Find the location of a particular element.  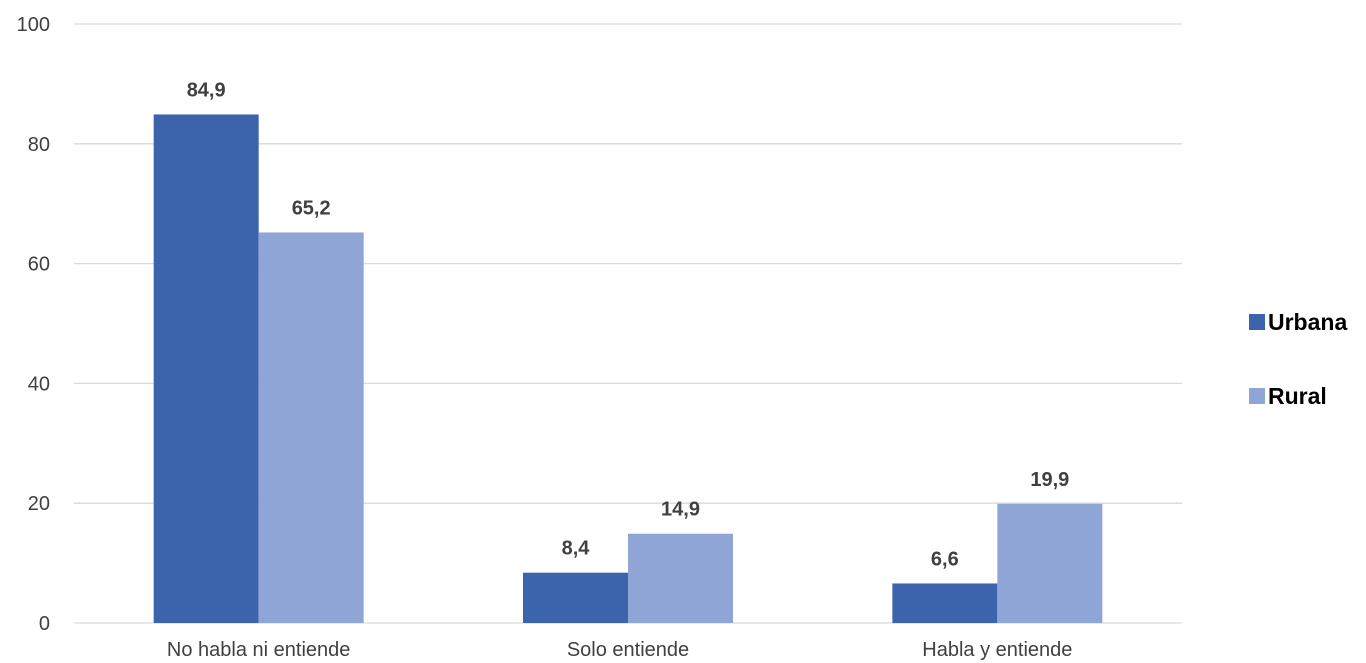

y-tick-label: 0 is located at coordinates (44, 624).